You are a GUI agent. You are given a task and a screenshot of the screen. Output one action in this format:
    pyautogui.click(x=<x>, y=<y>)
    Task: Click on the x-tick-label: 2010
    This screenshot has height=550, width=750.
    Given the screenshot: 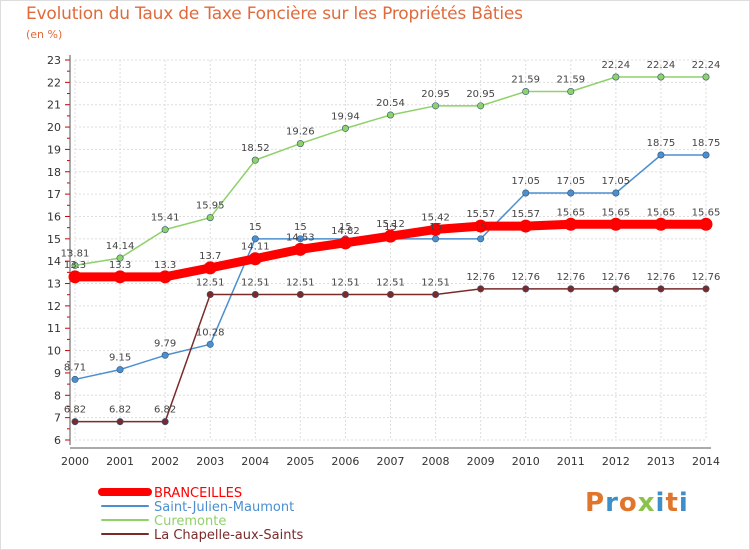 What is the action you would take?
    pyautogui.click(x=526, y=461)
    